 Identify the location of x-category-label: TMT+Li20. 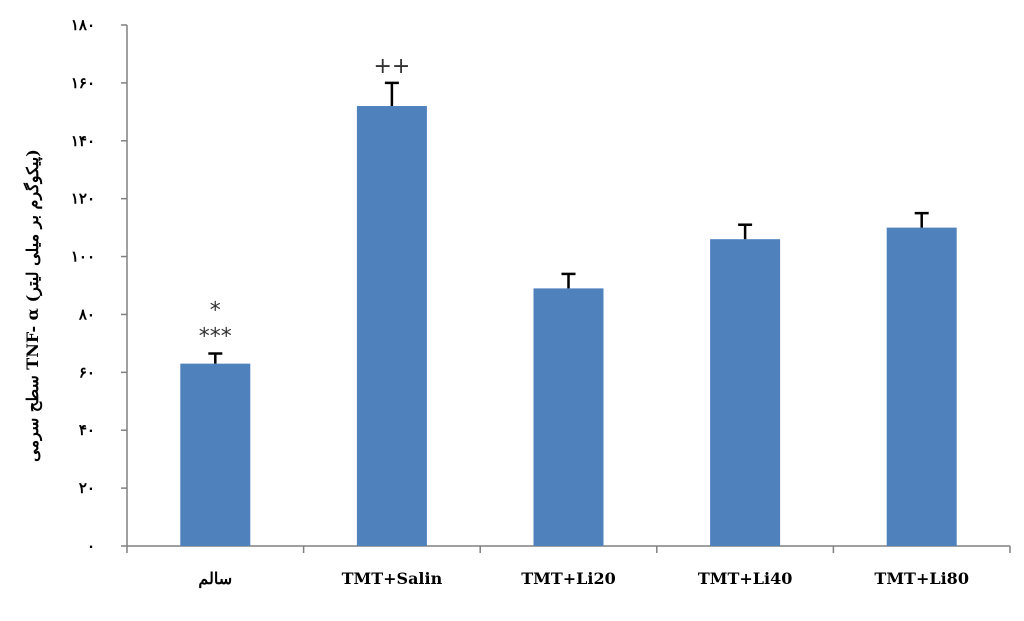
(568, 578).